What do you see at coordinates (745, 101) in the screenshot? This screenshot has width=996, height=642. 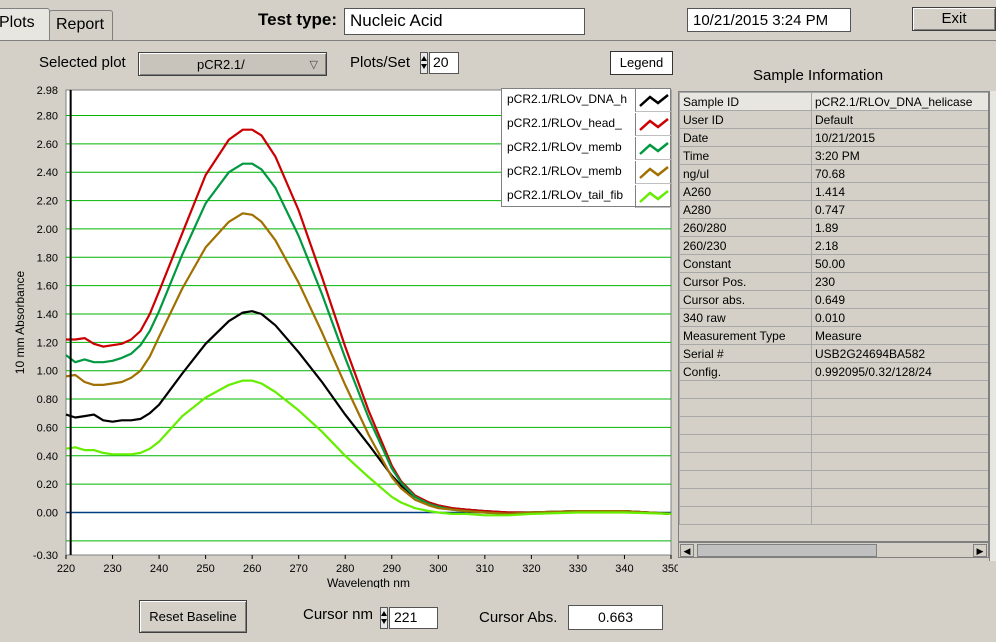 I see `info-key: Sample ID` at bounding box center [745, 101].